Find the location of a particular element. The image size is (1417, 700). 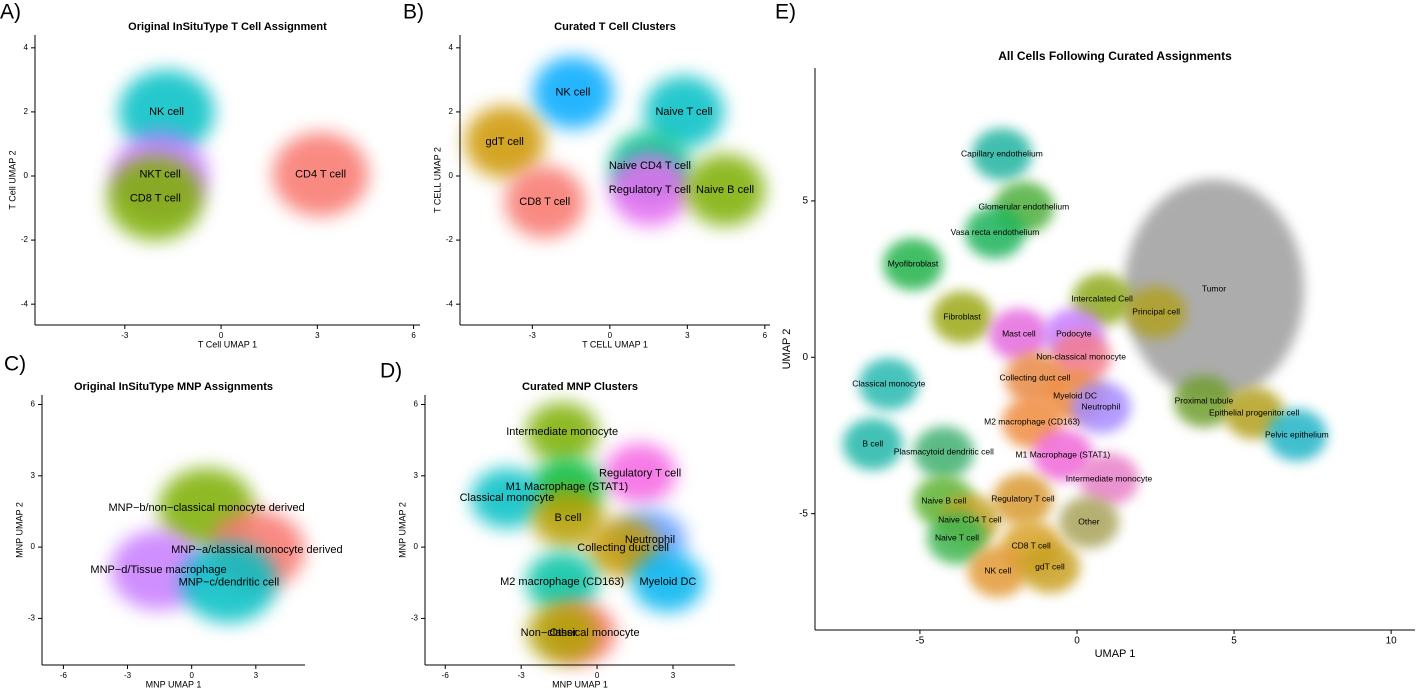

cluster-label: Other is located at coordinates (563, 633).